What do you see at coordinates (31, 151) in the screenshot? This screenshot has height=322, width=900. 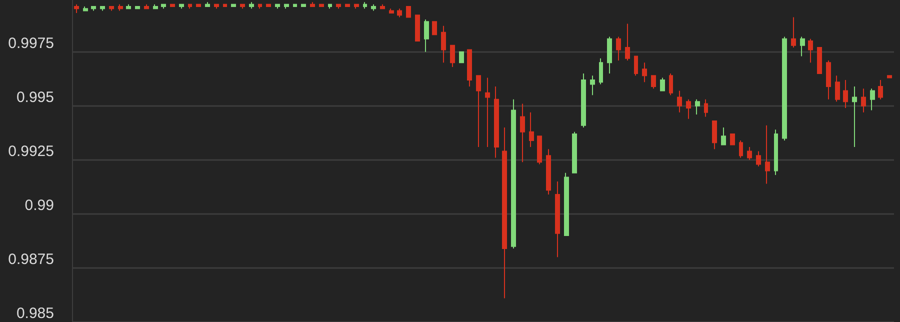 I see `y-tick-label: 0.9925` at bounding box center [31, 151].